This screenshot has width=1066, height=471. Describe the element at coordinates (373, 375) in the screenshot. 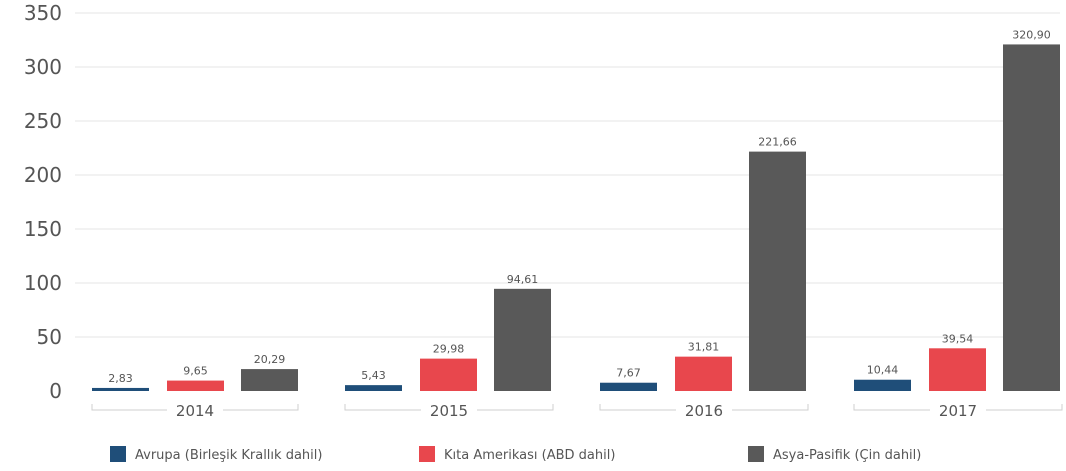

I see `data-label: 5,43` at that location.